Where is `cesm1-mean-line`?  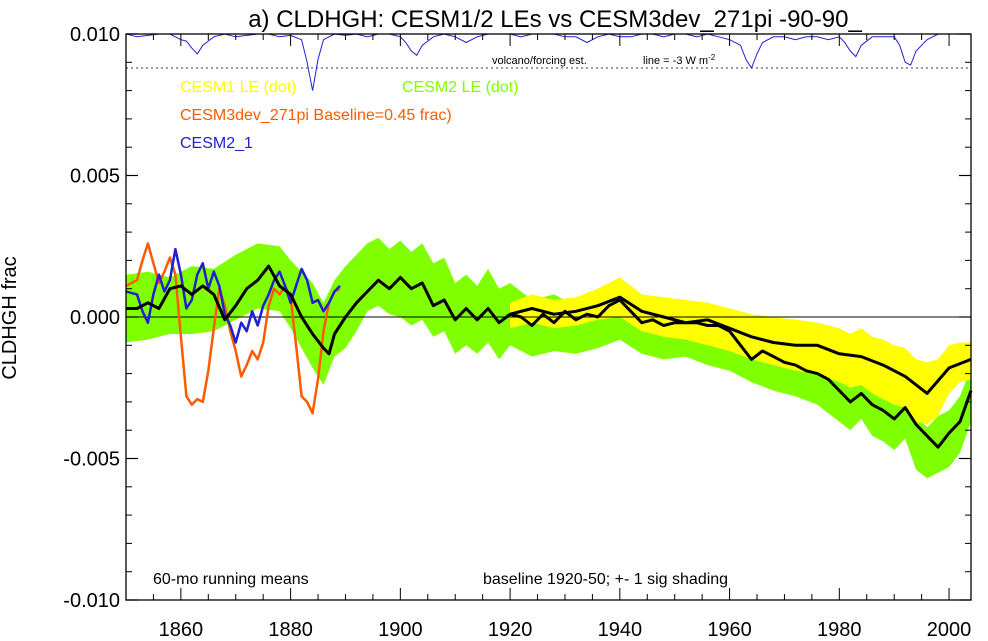
cesm1-mean-line is located at coordinates (740, 345).